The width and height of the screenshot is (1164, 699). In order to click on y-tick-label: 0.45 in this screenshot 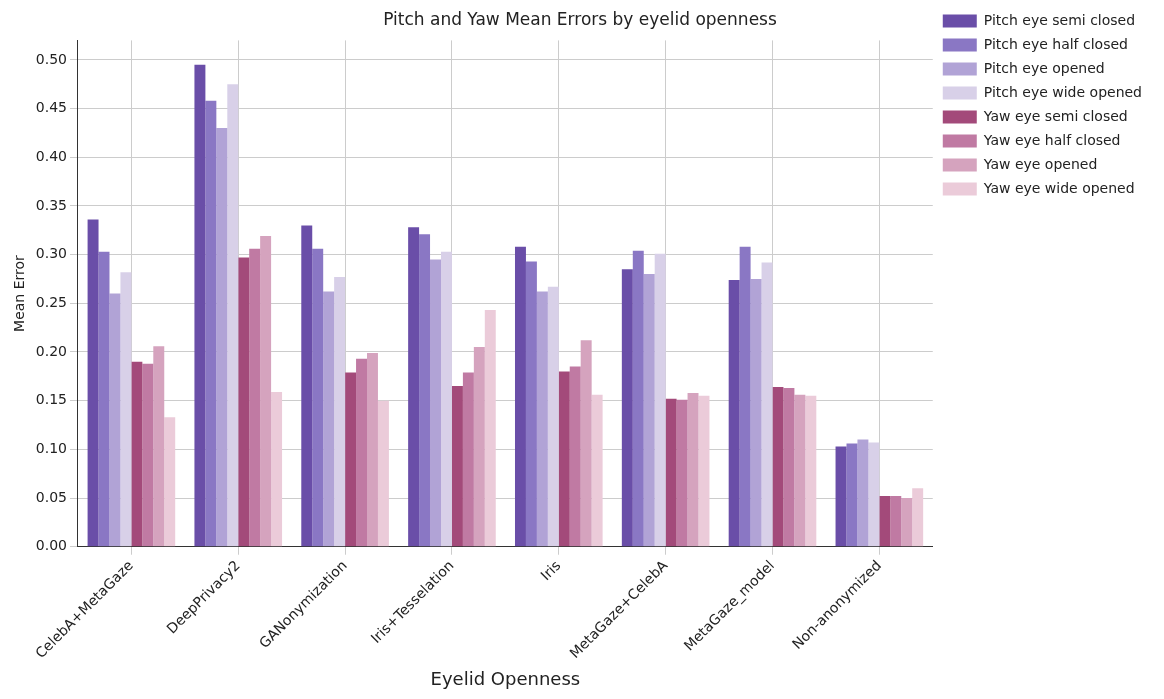, I will do `click(51, 107)`.